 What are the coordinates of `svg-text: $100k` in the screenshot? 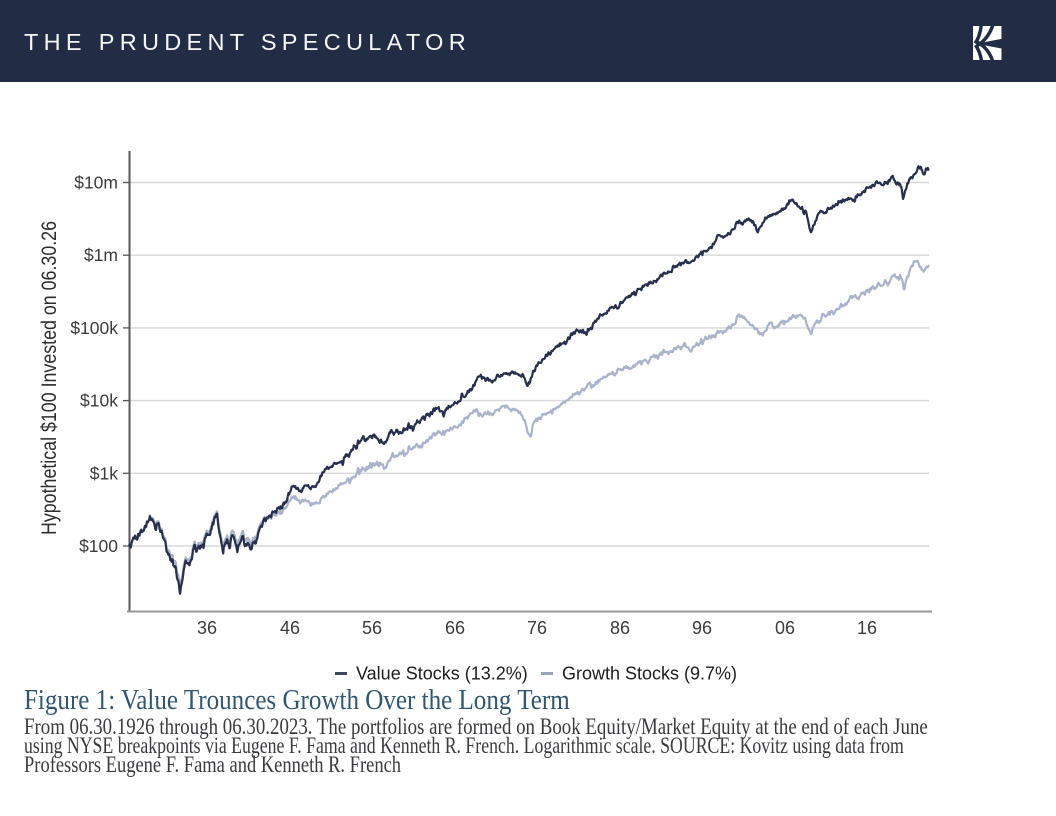 It's located at (94, 328).